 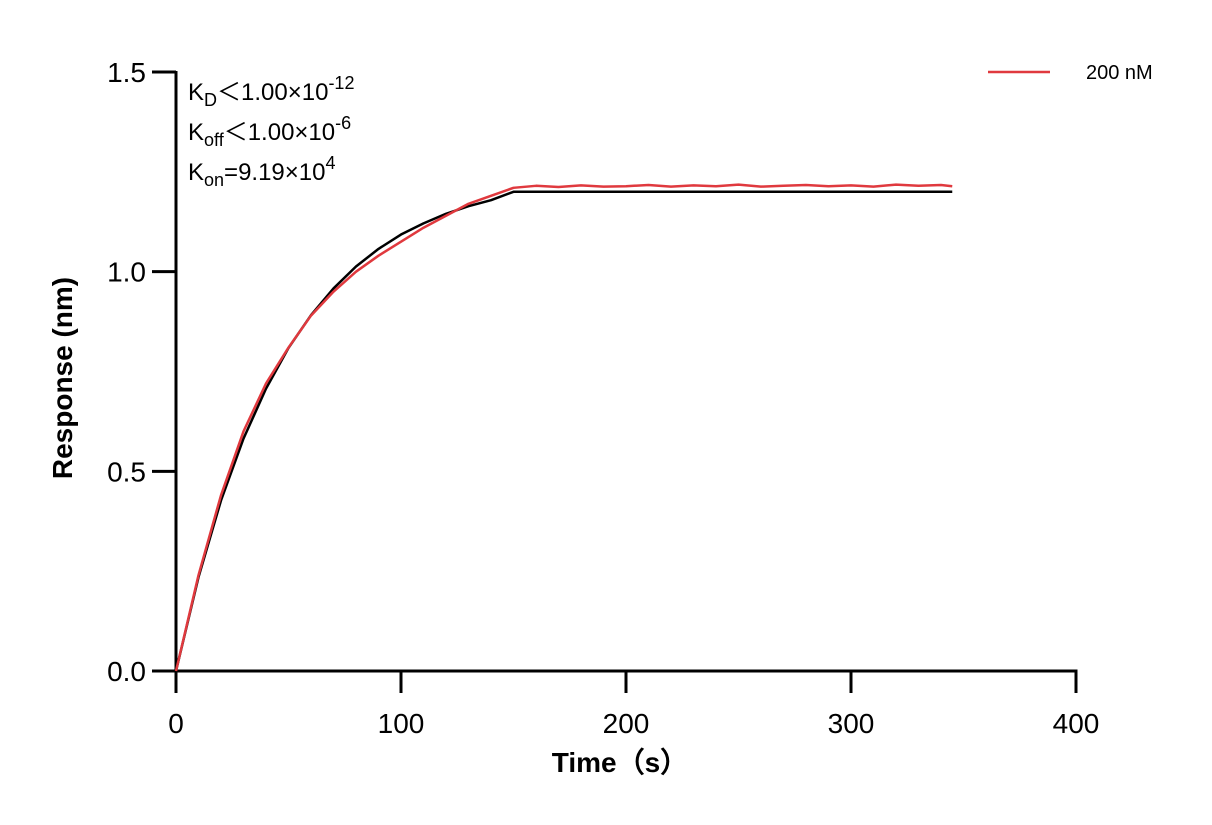 What do you see at coordinates (126, 671) in the screenshot?
I see `y-tick-label: 0.0` at bounding box center [126, 671].